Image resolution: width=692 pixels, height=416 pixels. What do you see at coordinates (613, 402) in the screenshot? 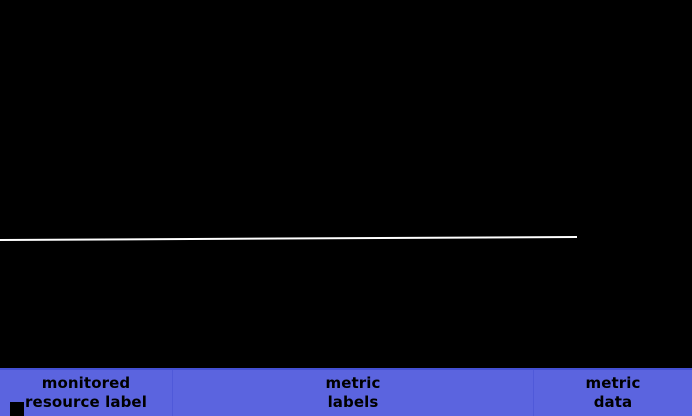
I see `legend-label-line-2: data` at bounding box center [613, 402].